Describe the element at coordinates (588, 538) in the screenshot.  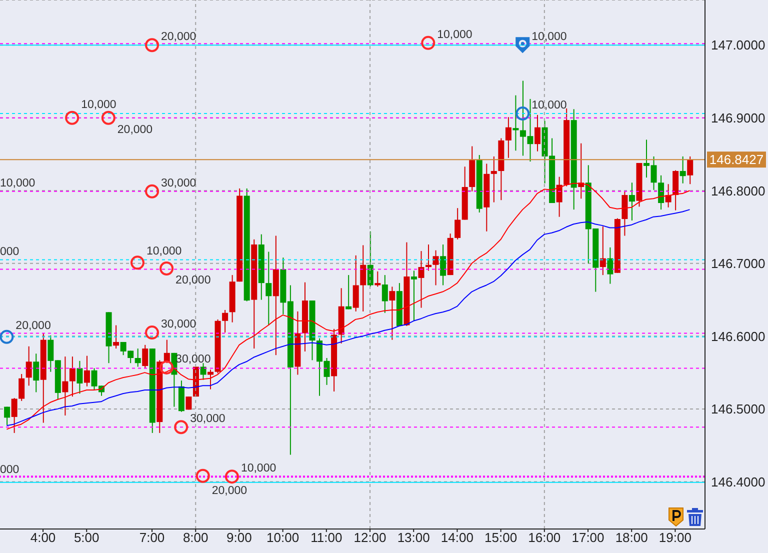
I see `x-tick-label: 17:00` at that location.